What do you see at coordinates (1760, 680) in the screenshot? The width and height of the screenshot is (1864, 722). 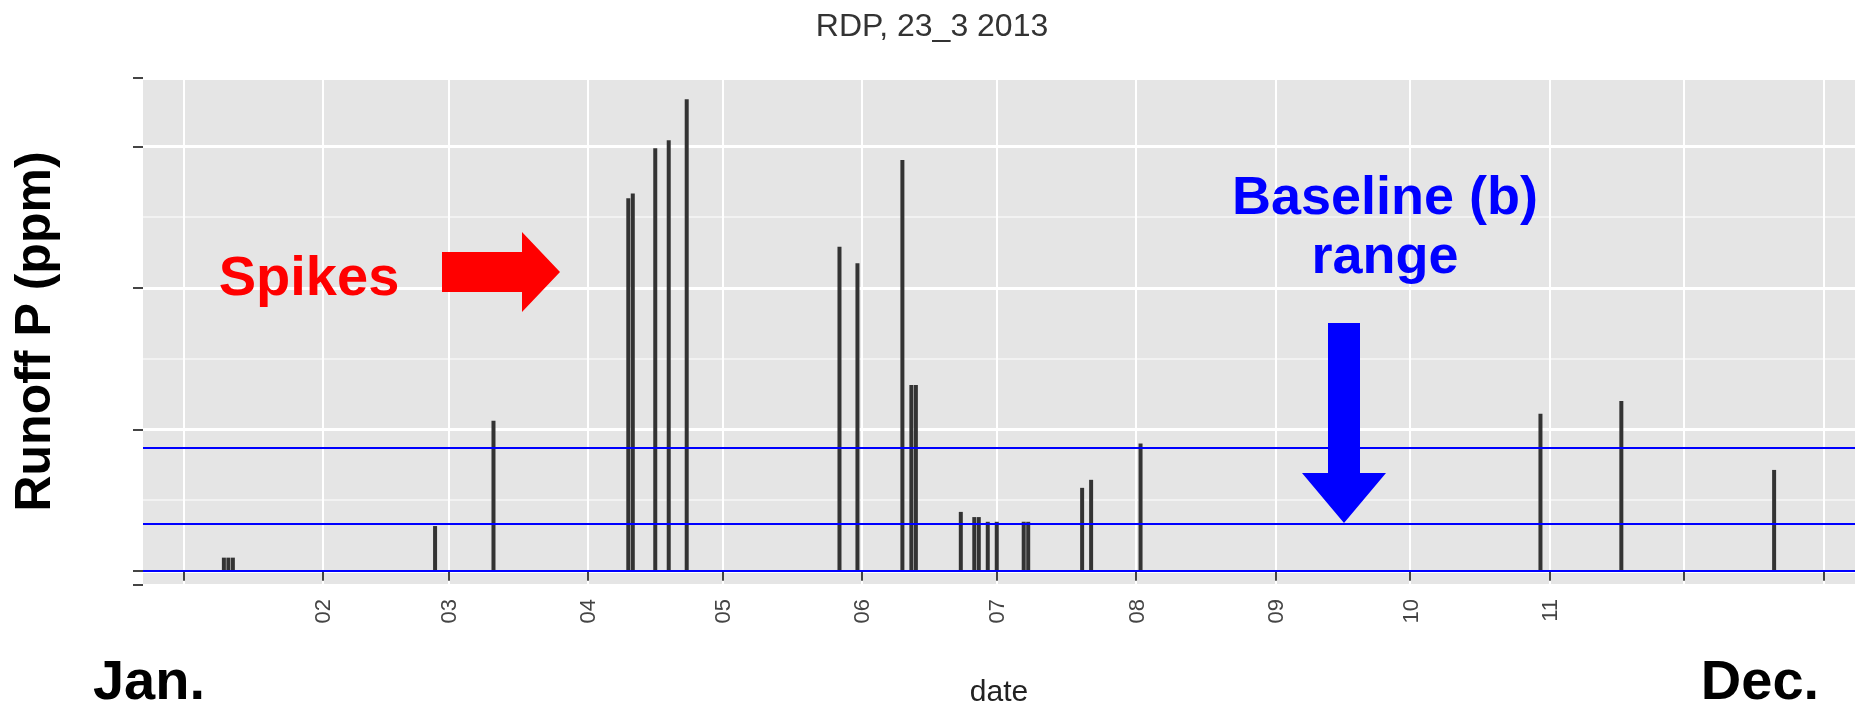 I see `text: Dec.` at bounding box center [1760, 680].